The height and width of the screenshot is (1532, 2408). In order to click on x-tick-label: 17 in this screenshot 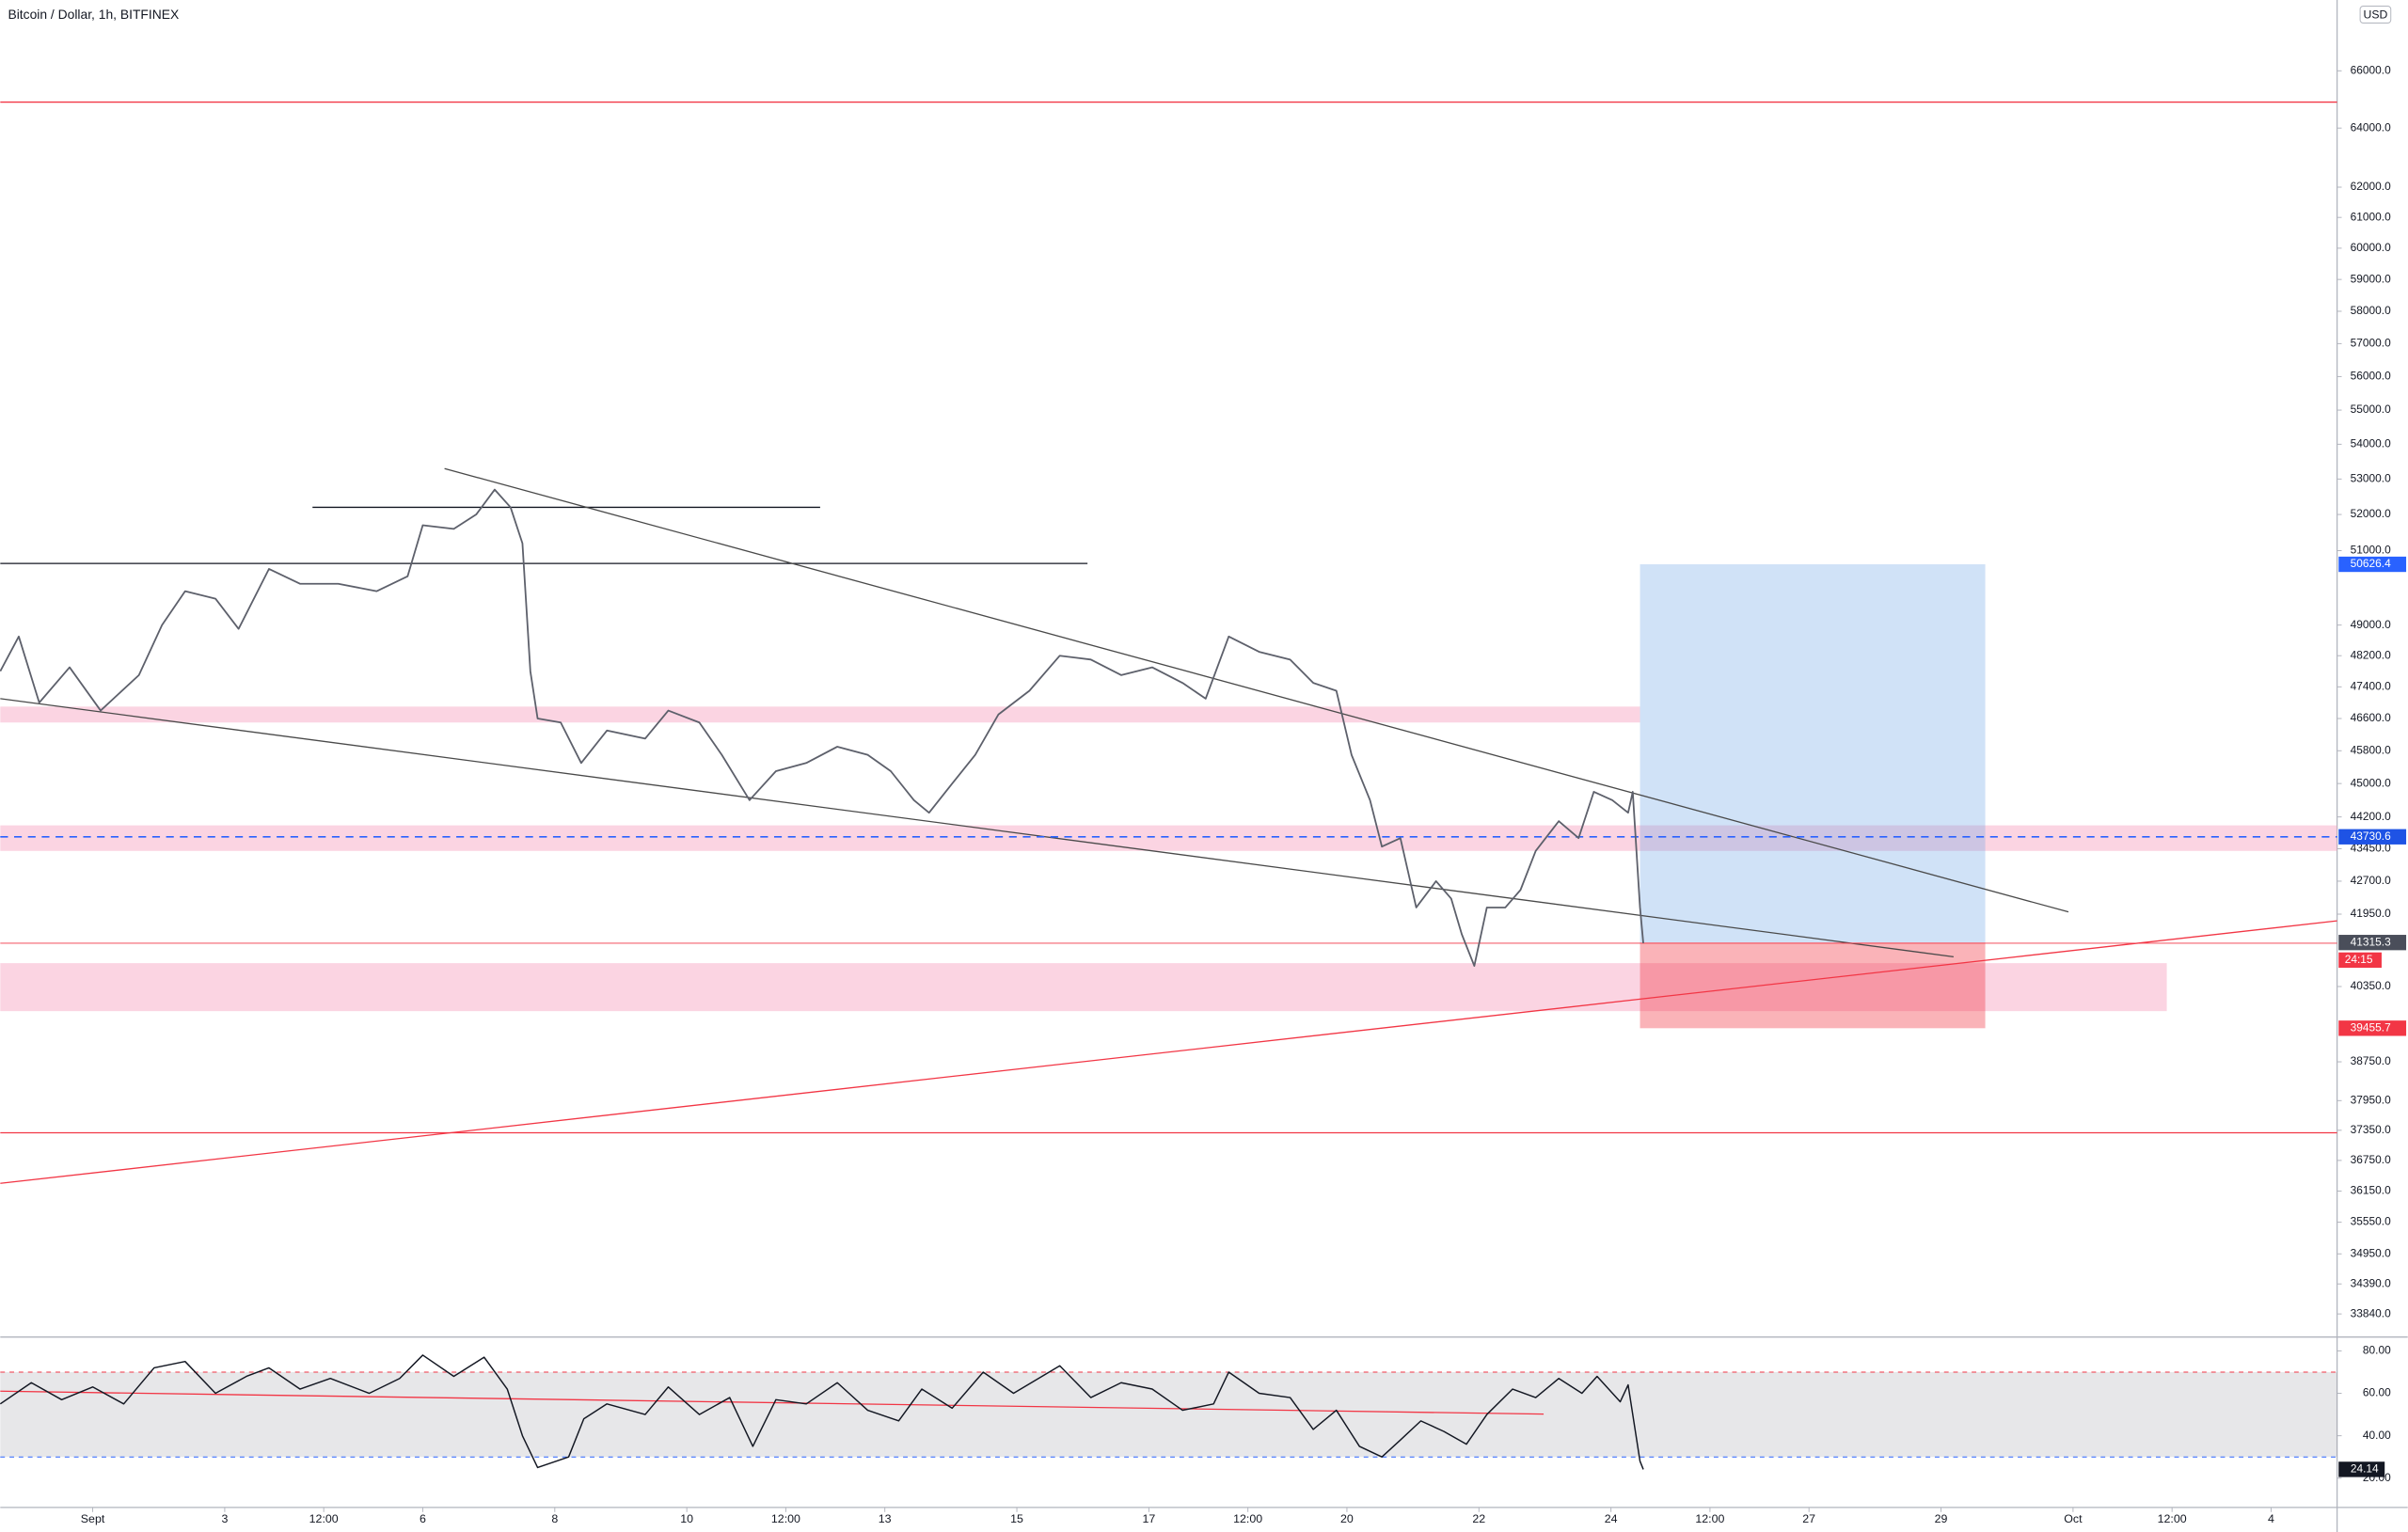, I will do `click(1149, 1519)`.